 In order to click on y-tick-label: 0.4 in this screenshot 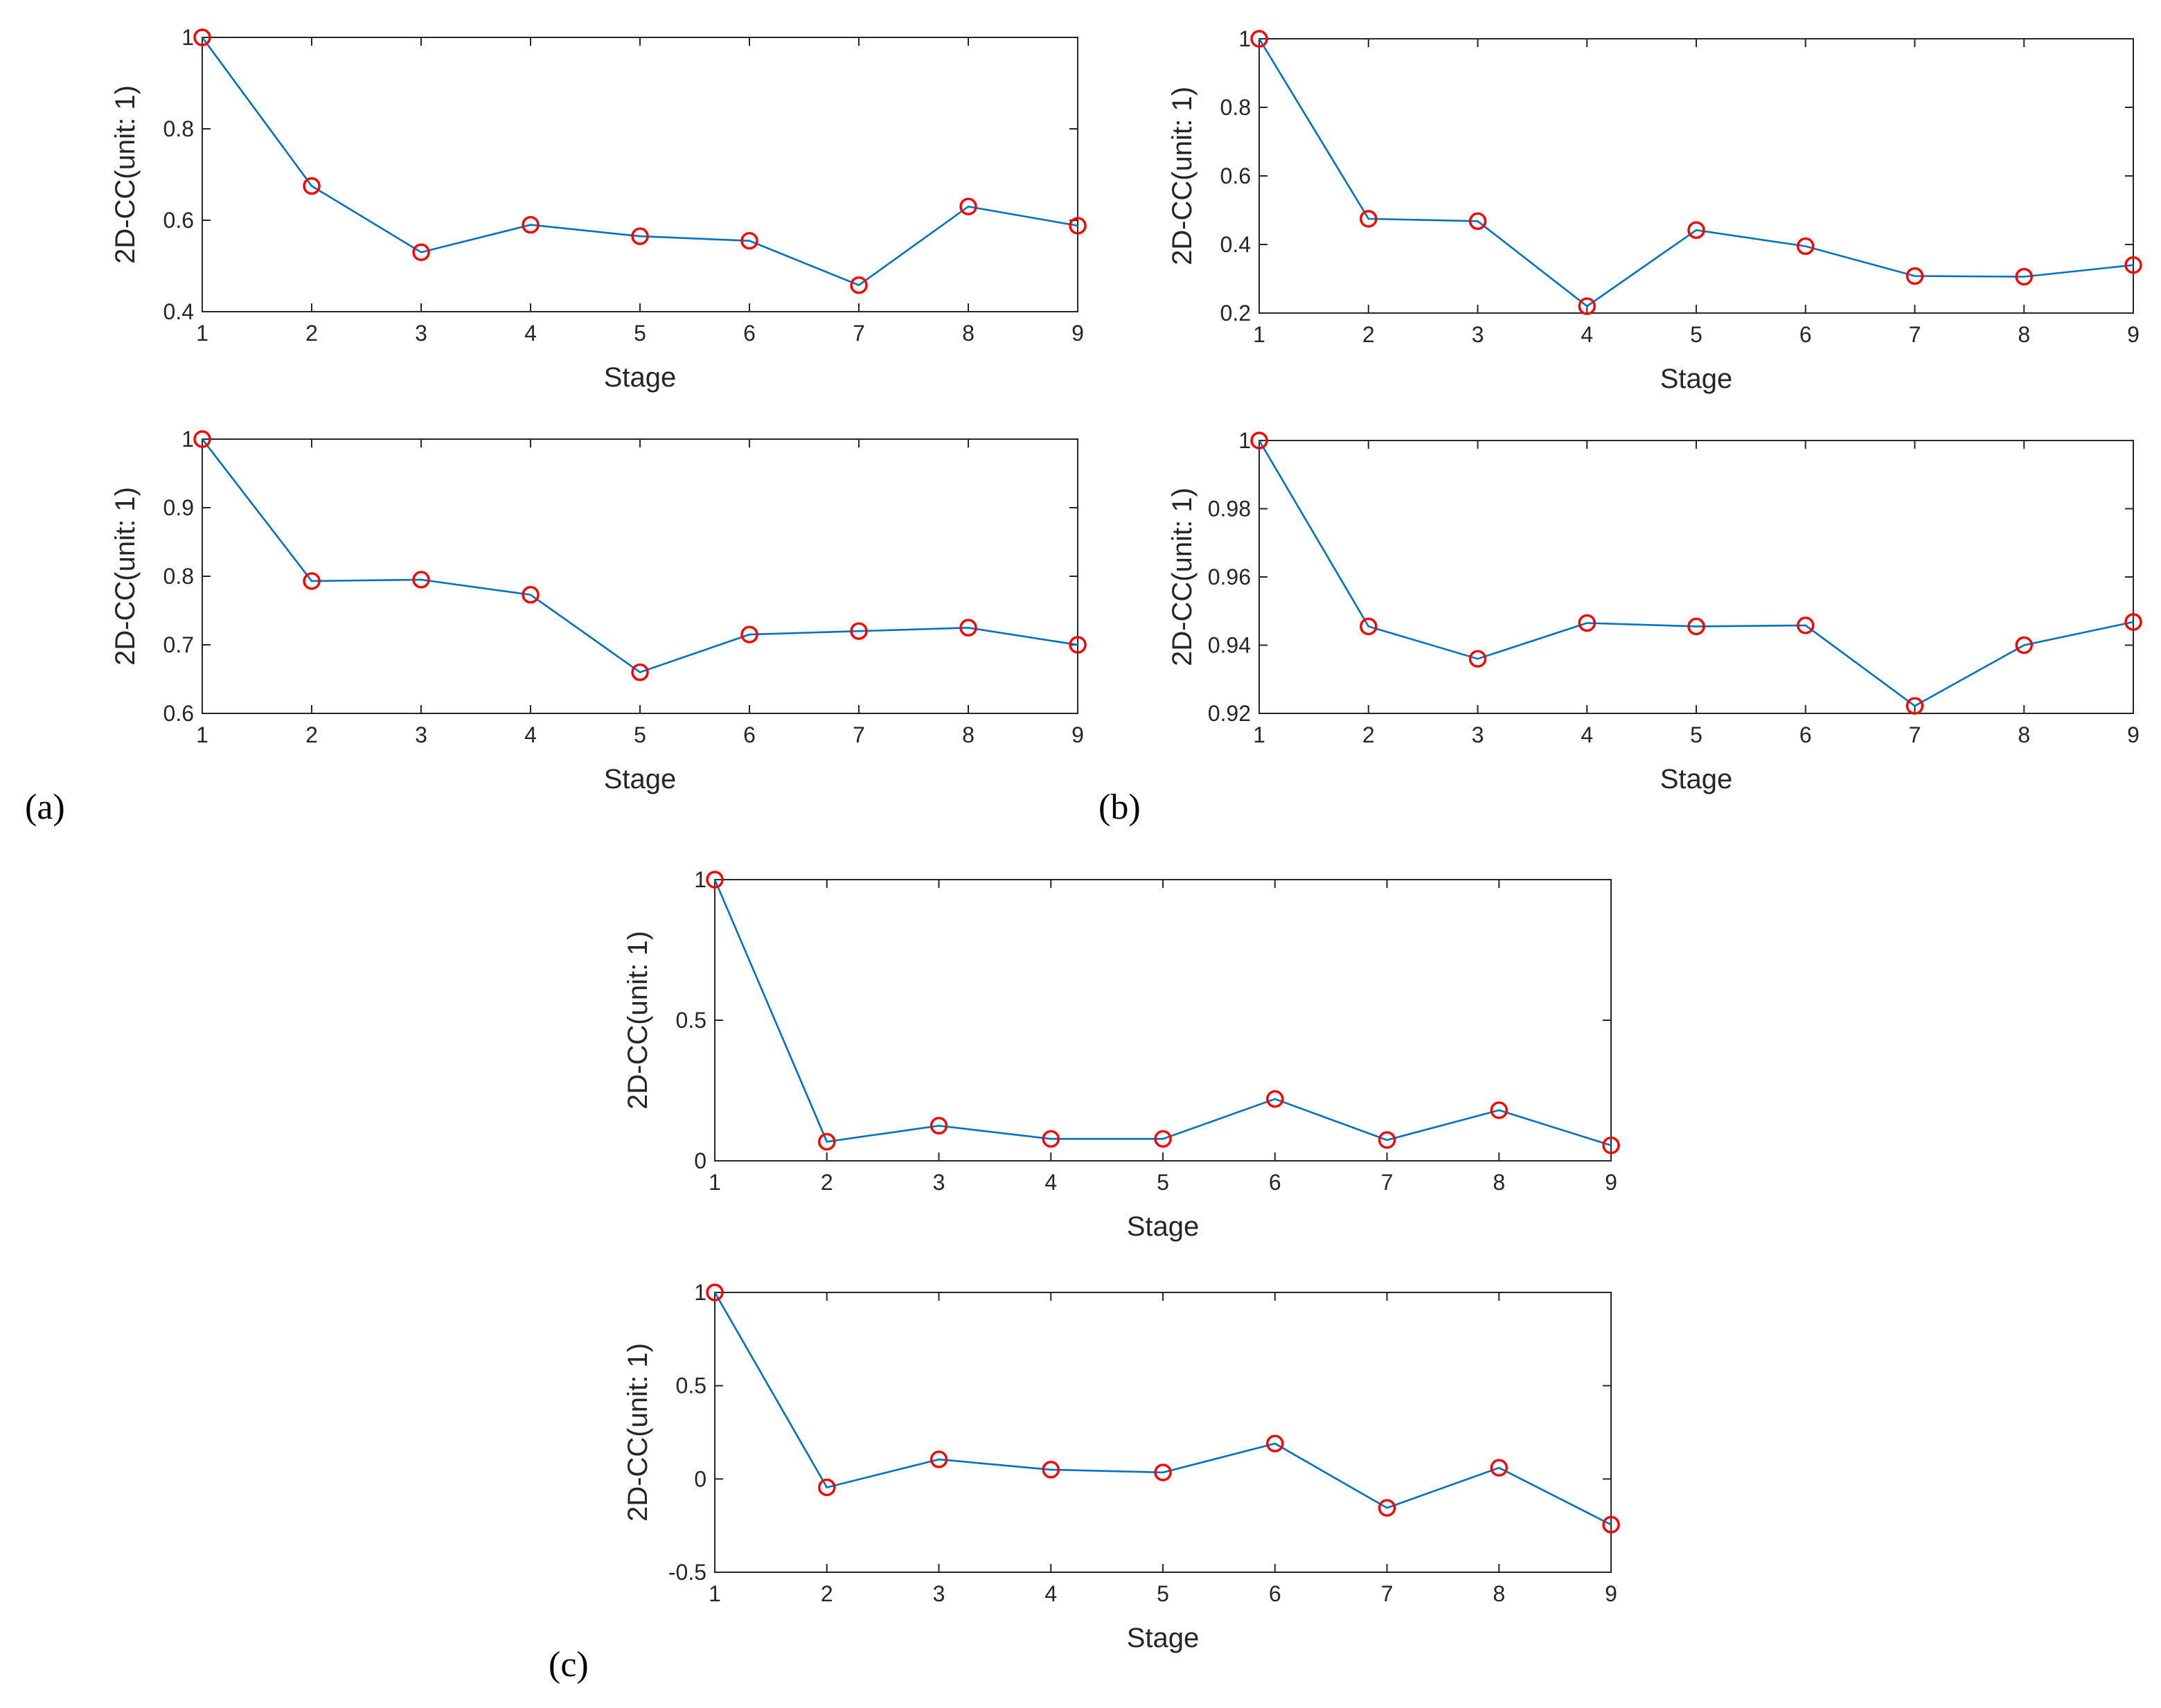, I will do `click(1235, 244)`.